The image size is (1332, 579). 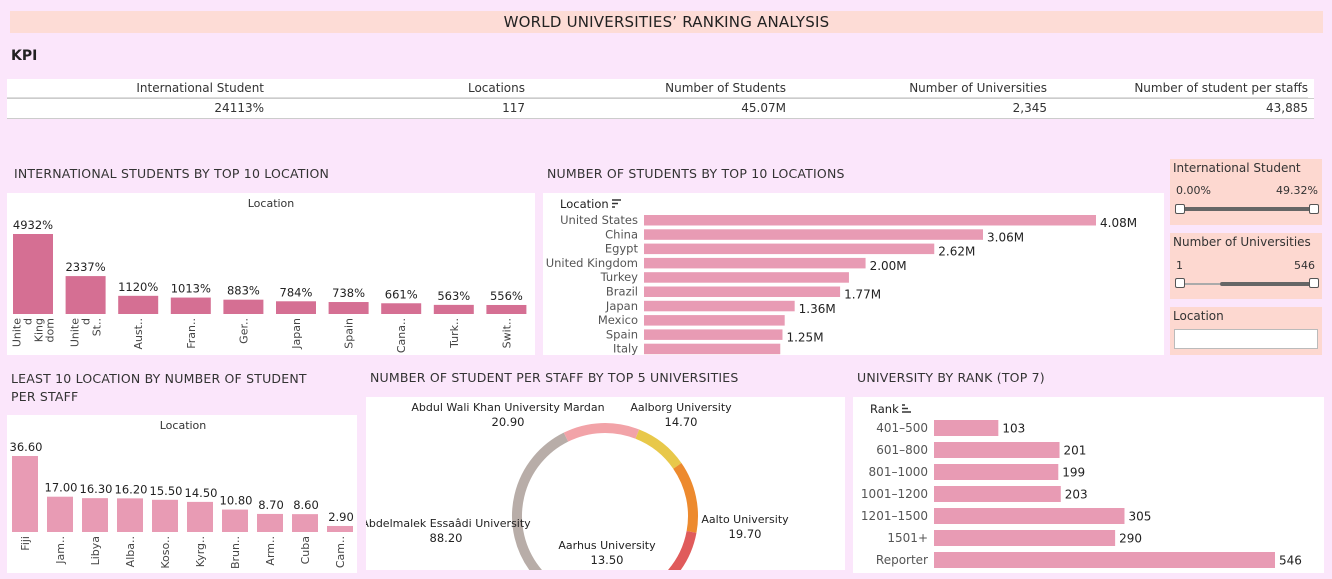 I want to click on tick-label: Spain, so click(x=622, y=334).